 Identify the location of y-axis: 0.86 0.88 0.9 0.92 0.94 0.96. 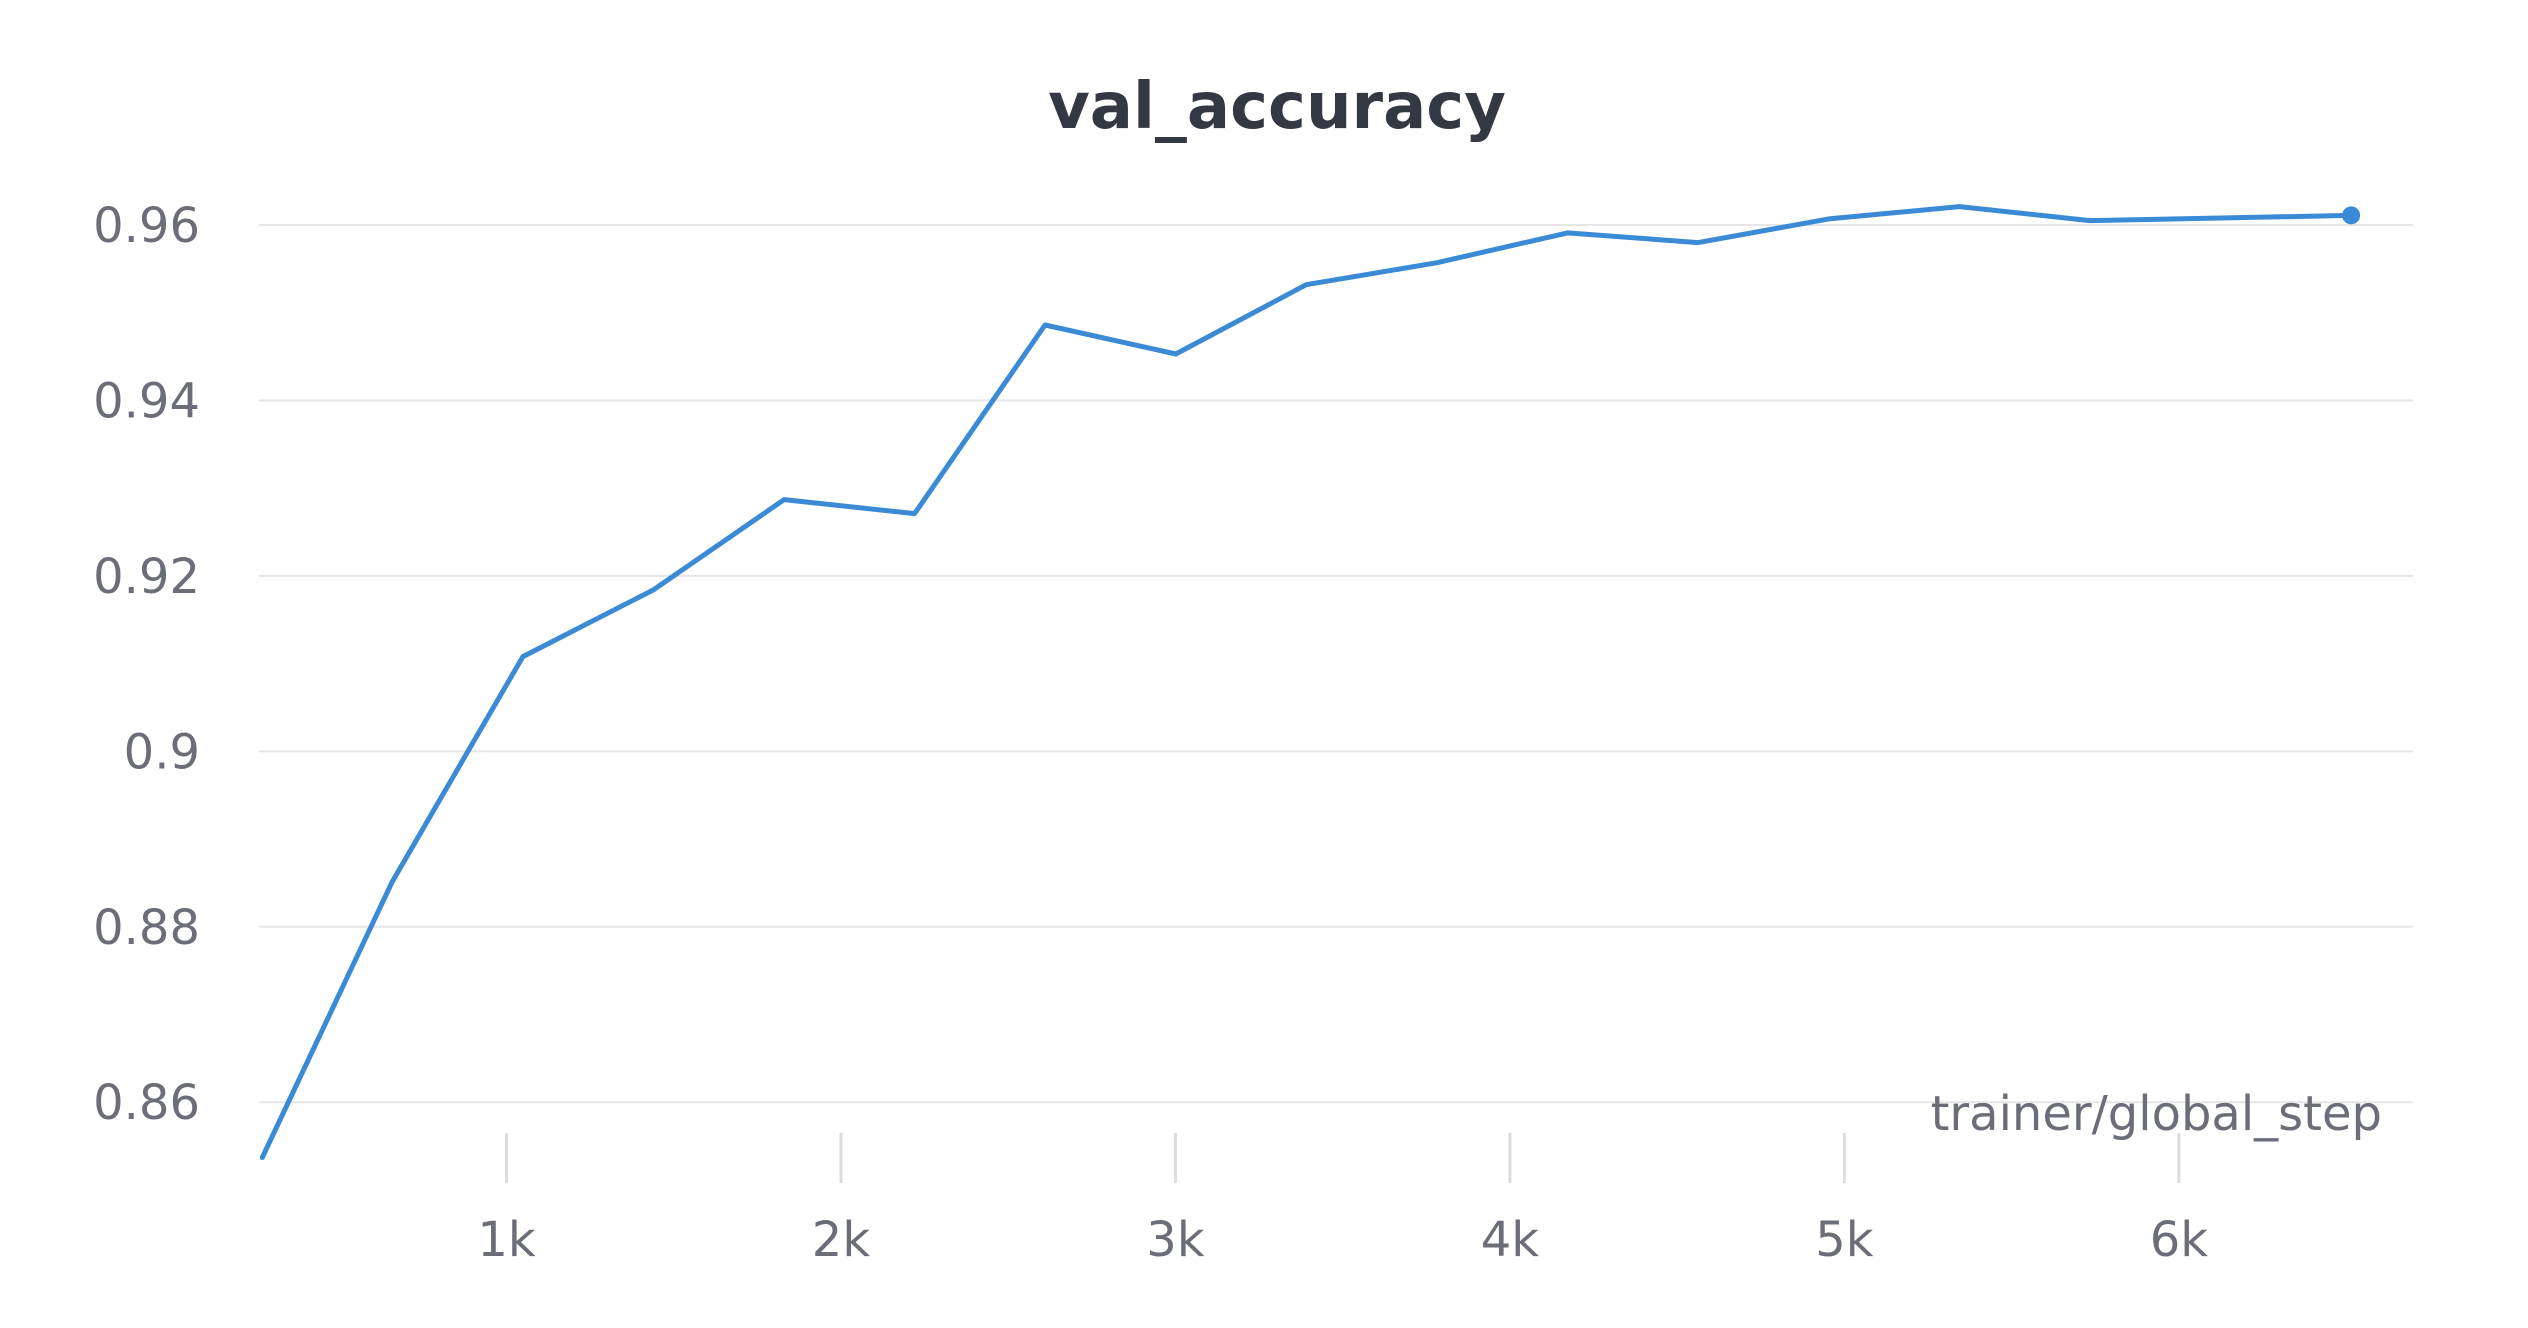
(146, 664).